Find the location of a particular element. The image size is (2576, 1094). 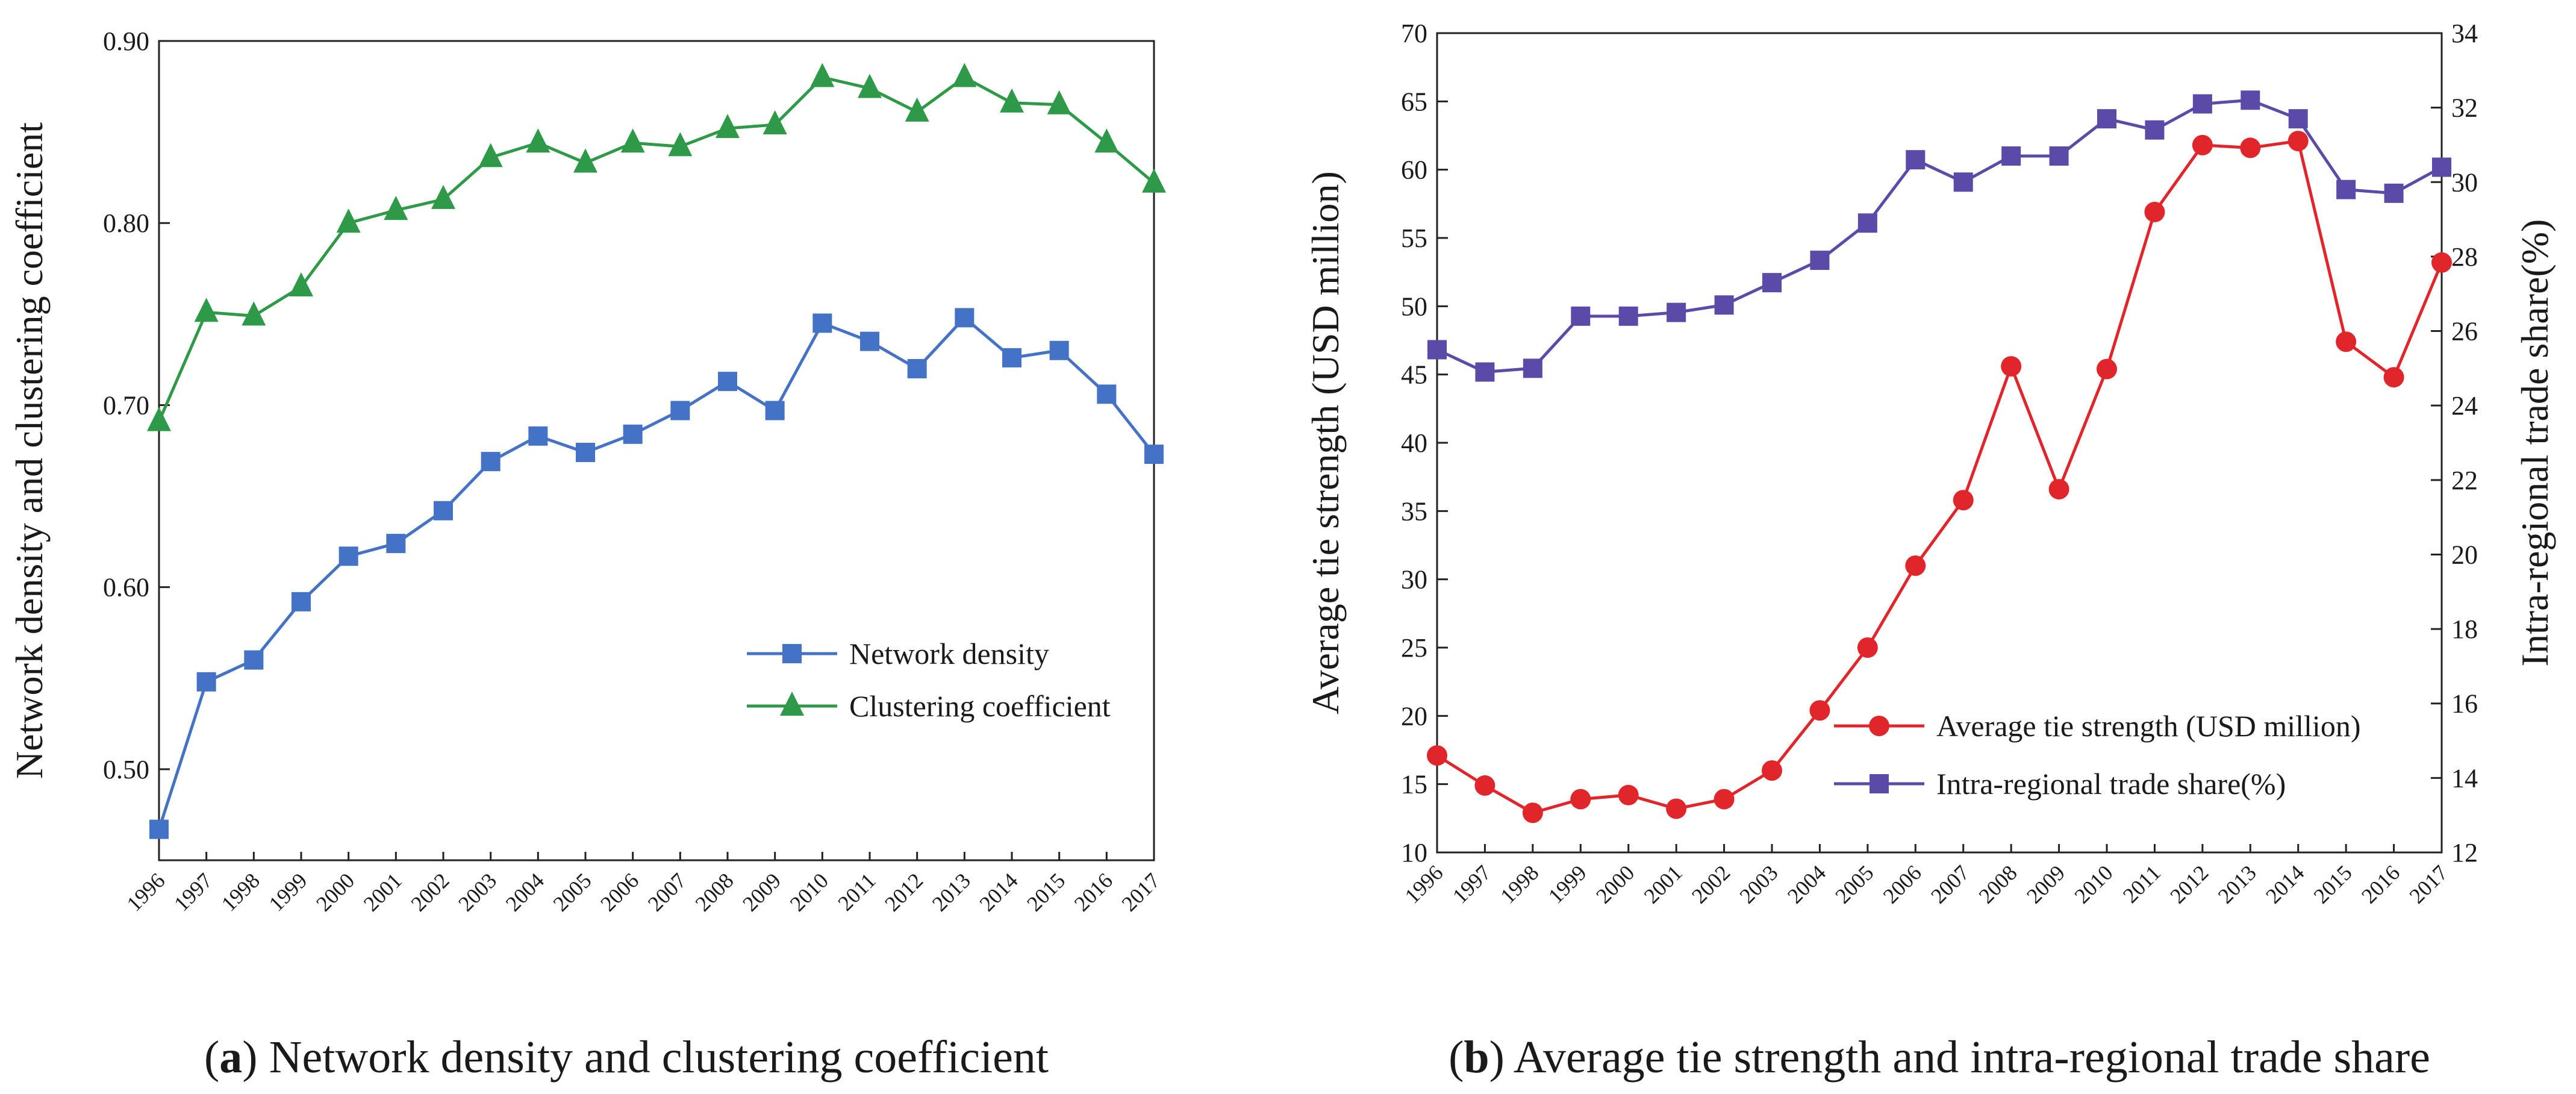

panel-b-left-y-ticks: 10 15 20 25 30 35 40 45 50 55 60 65 70 is located at coordinates (1424, 443).